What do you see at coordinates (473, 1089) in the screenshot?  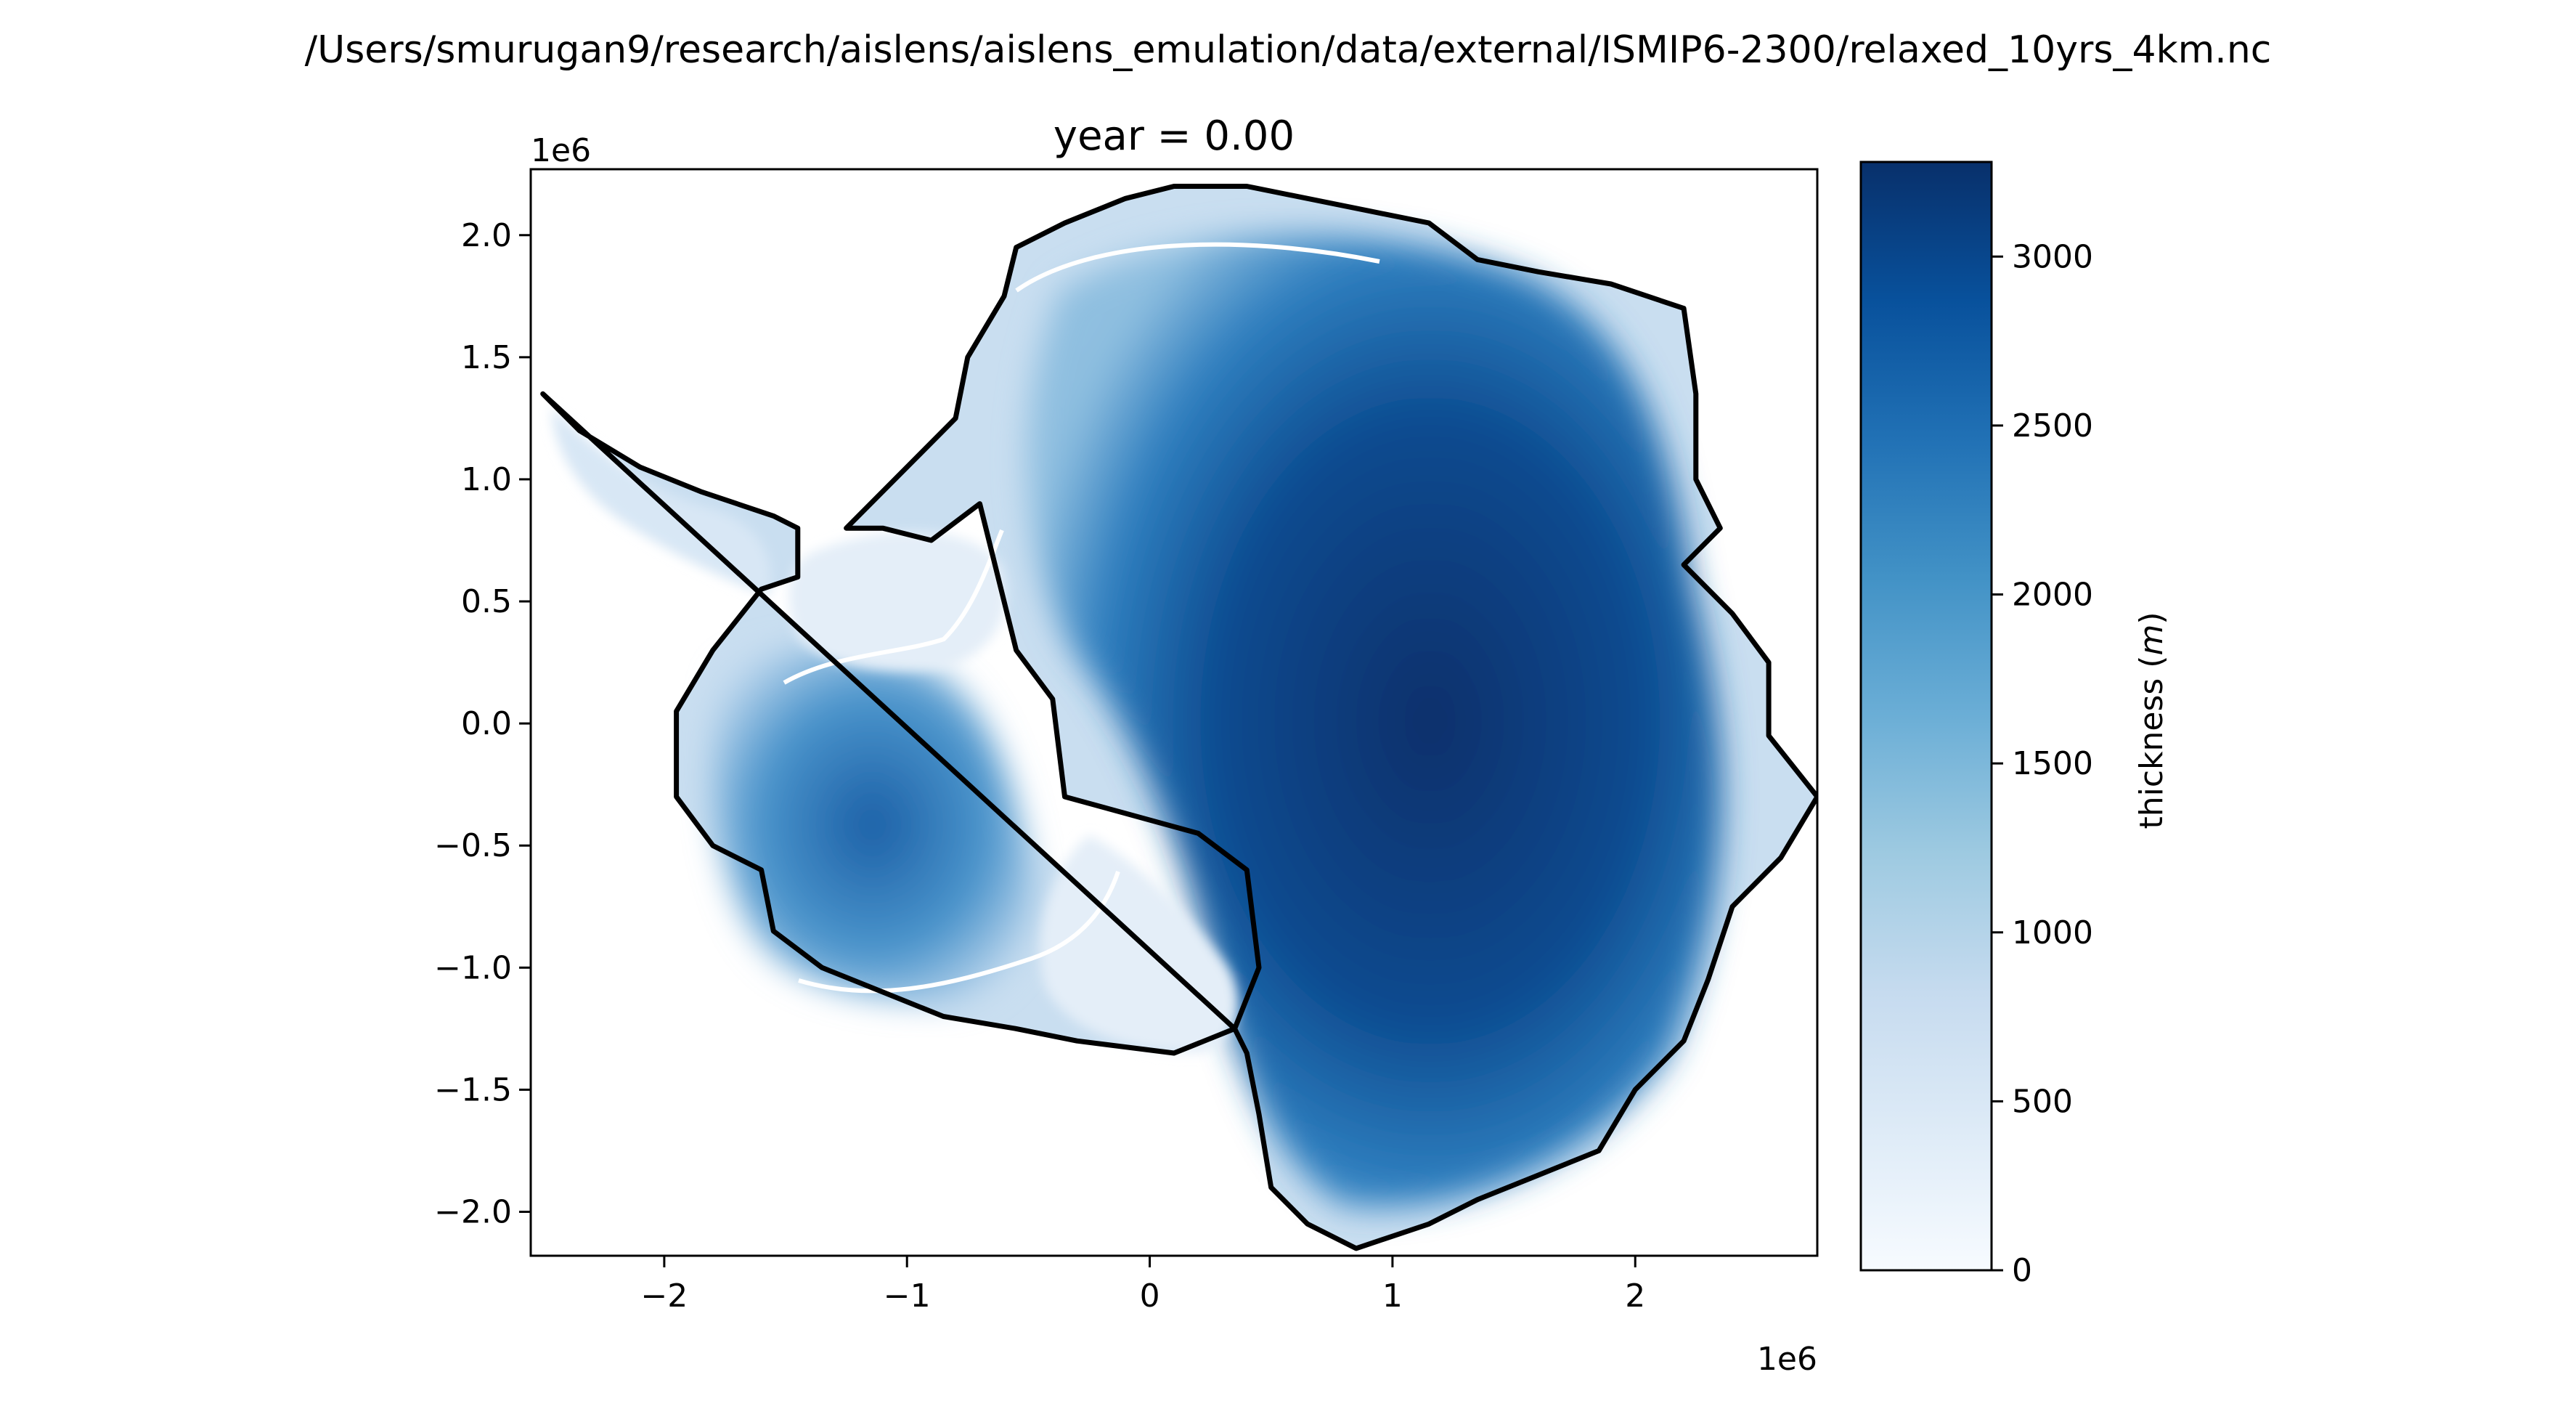 I see `y-tick-label: −1.5` at bounding box center [473, 1089].